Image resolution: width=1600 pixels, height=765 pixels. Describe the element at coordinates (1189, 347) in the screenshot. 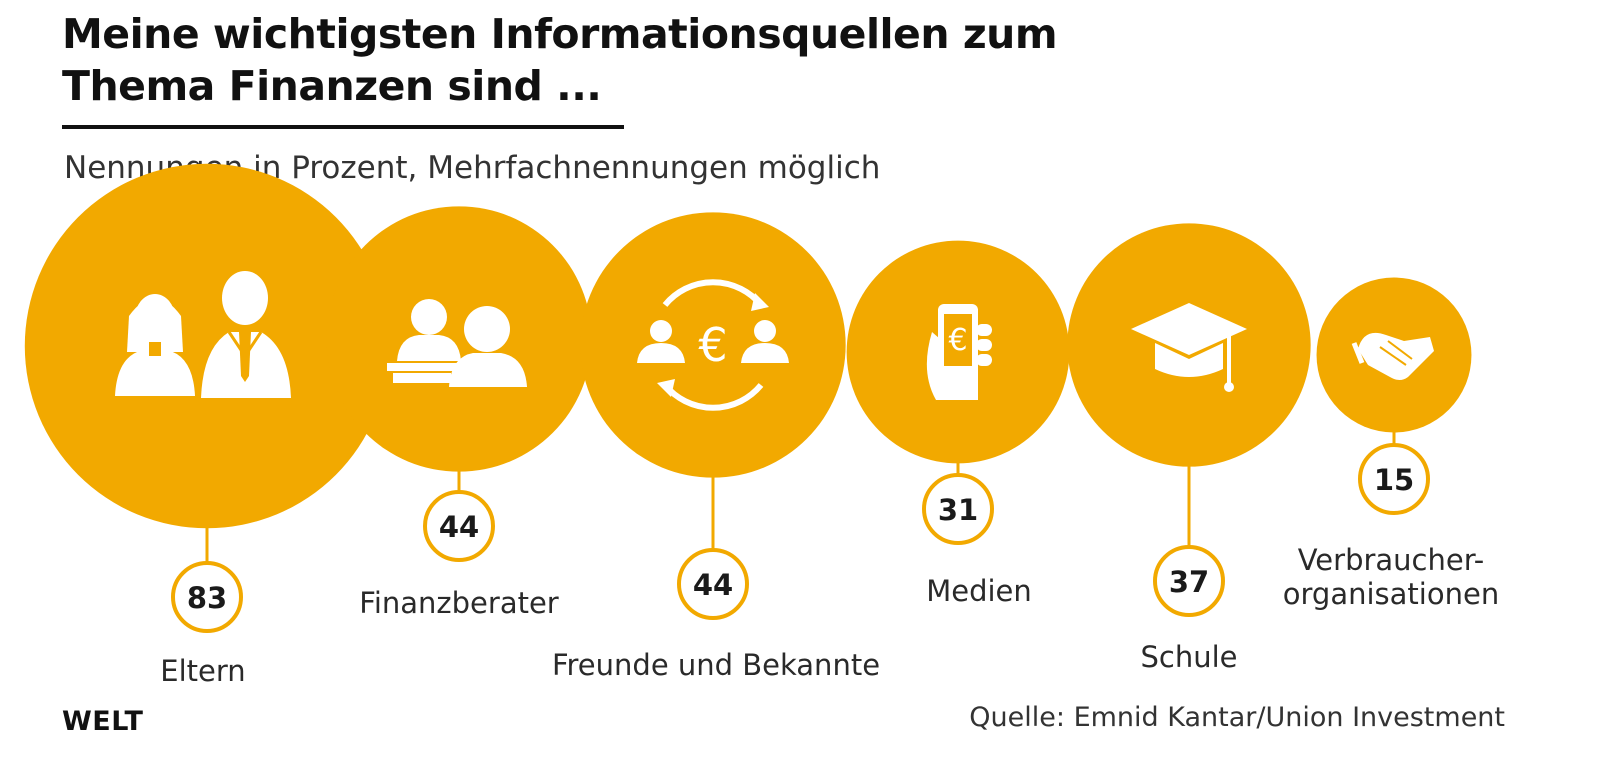

I see `graduation-cap-icon` at that location.